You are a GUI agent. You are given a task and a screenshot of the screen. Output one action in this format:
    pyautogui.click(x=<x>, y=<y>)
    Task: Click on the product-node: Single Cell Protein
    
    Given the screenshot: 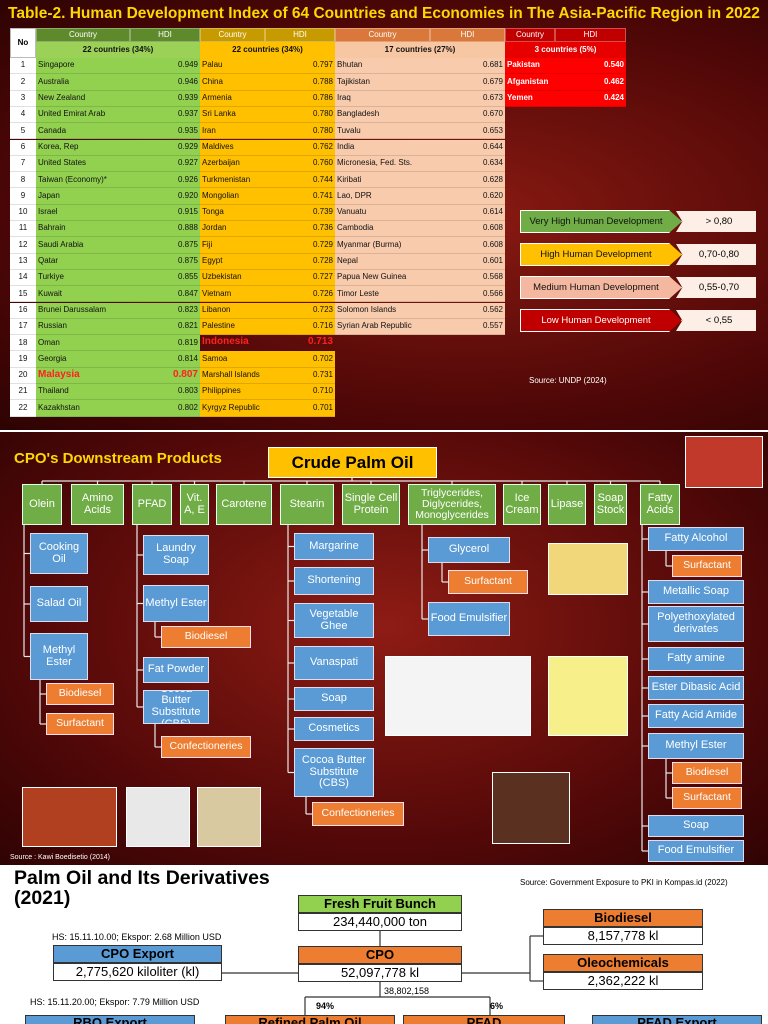 What is the action you would take?
    pyautogui.click(x=371, y=504)
    